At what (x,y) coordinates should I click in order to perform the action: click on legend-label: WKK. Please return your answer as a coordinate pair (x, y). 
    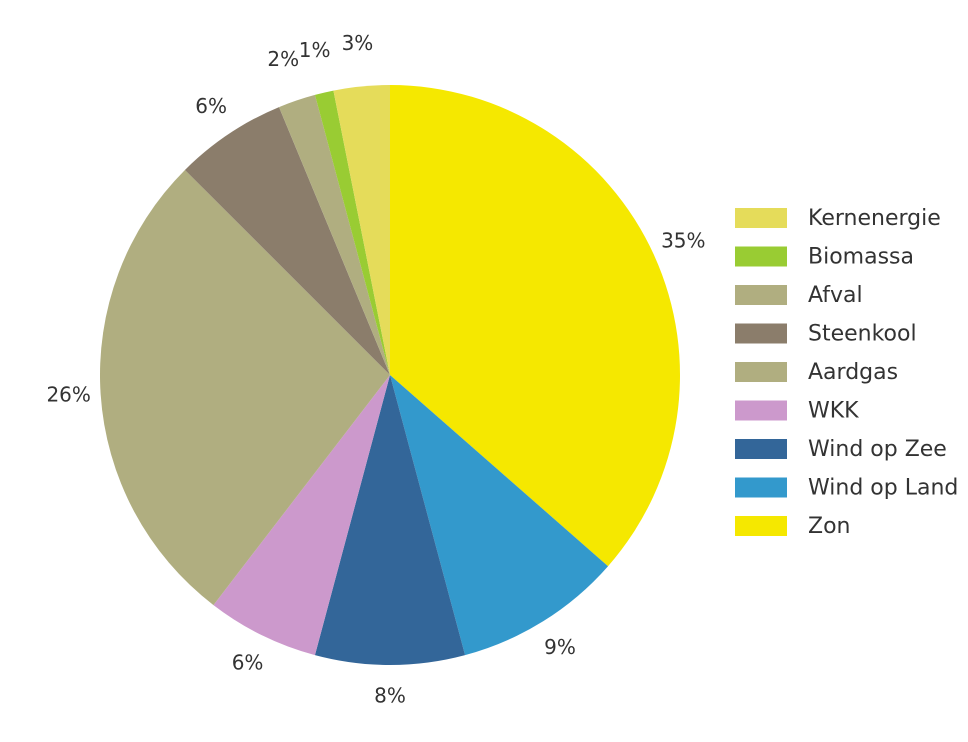
    Looking at the image, I should click on (833, 411).